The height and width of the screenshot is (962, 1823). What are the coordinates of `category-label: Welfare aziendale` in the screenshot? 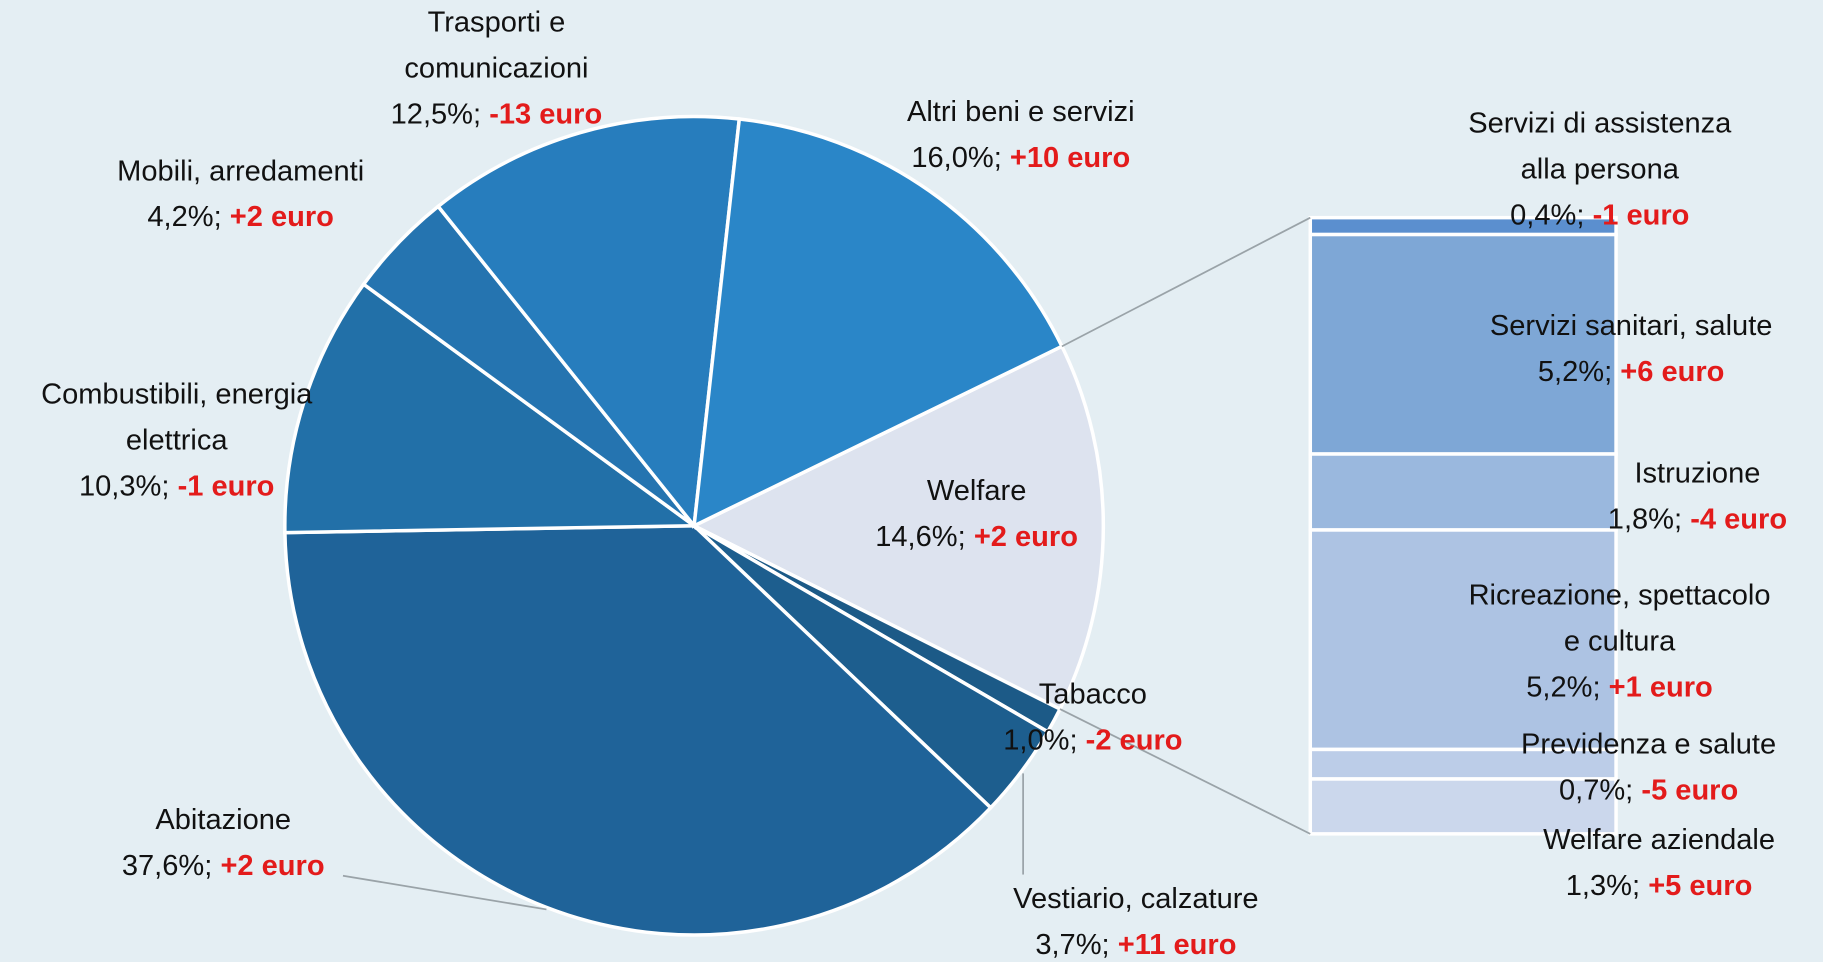 It's located at (1659, 840).